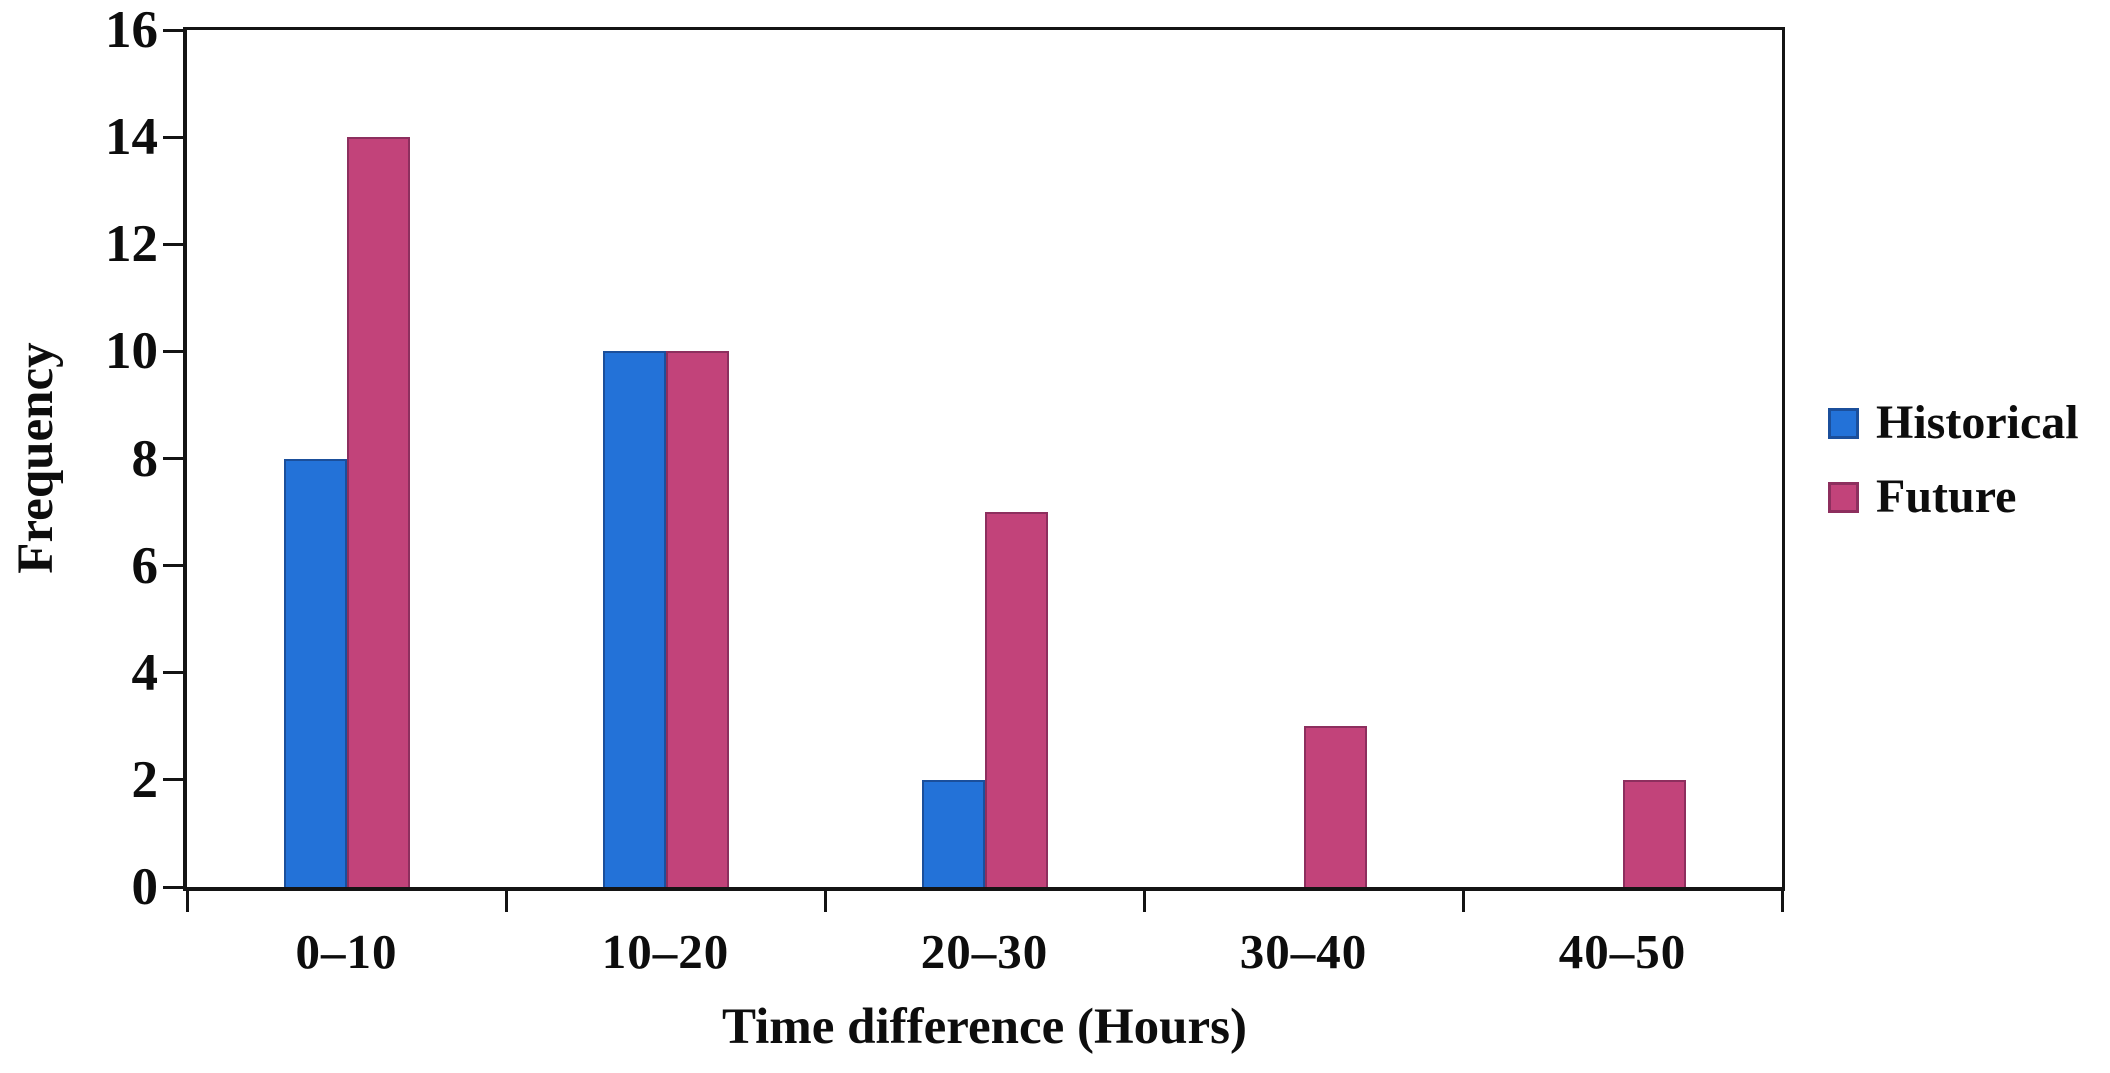 The height and width of the screenshot is (1073, 2110). What do you see at coordinates (1303, 951) in the screenshot?
I see `x-tick-label: 30–40` at bounding box center [1303, 951].